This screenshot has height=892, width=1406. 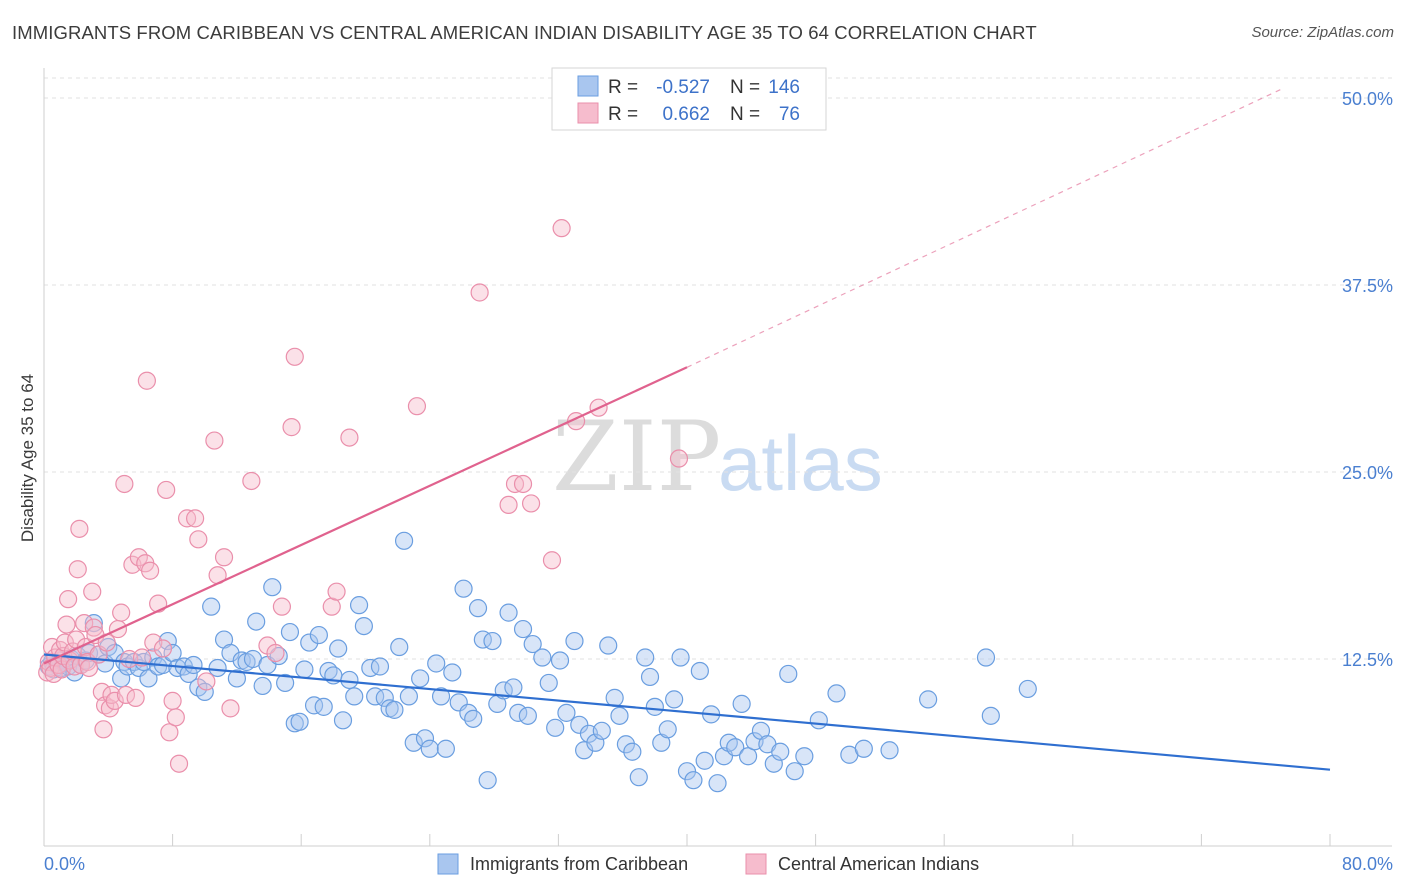 I want to click on legend-n-value-1: 146, so click(x=784, y=87).